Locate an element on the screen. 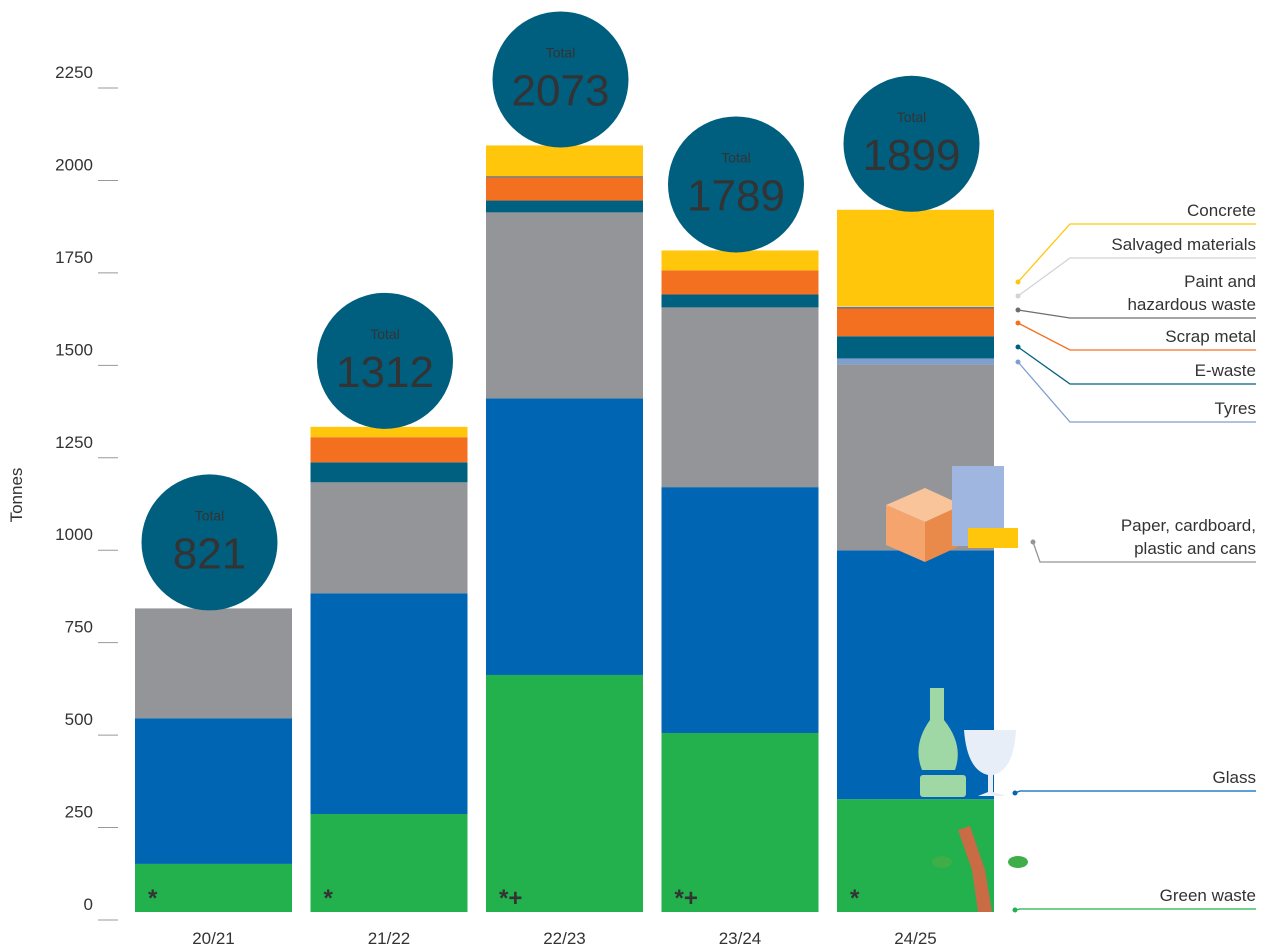 Image resolution: width=1270 pixels, height=951 pixels. total-value: 1312 is located at coordinates (385, 372).